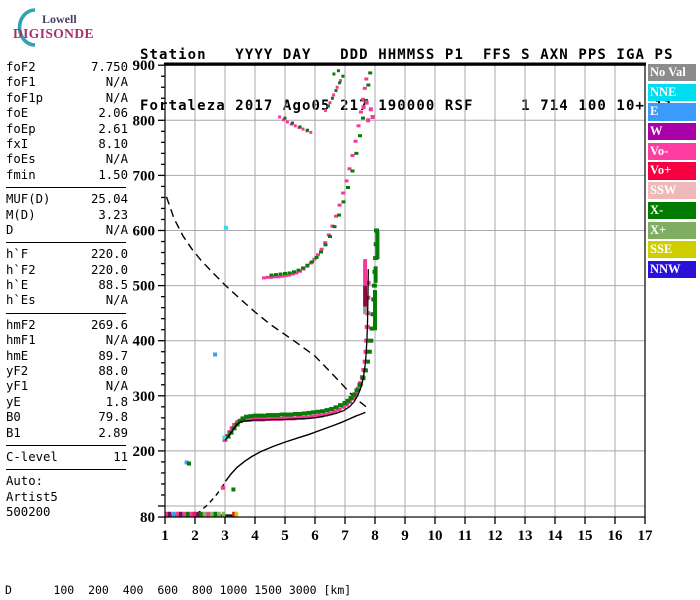 The width and height of the screenshot is (700, 600). What do you see at coordinates (672, 92) in the screenshot?
I see `legend-item-NNE: NNE` at bounding box center [672, 92].